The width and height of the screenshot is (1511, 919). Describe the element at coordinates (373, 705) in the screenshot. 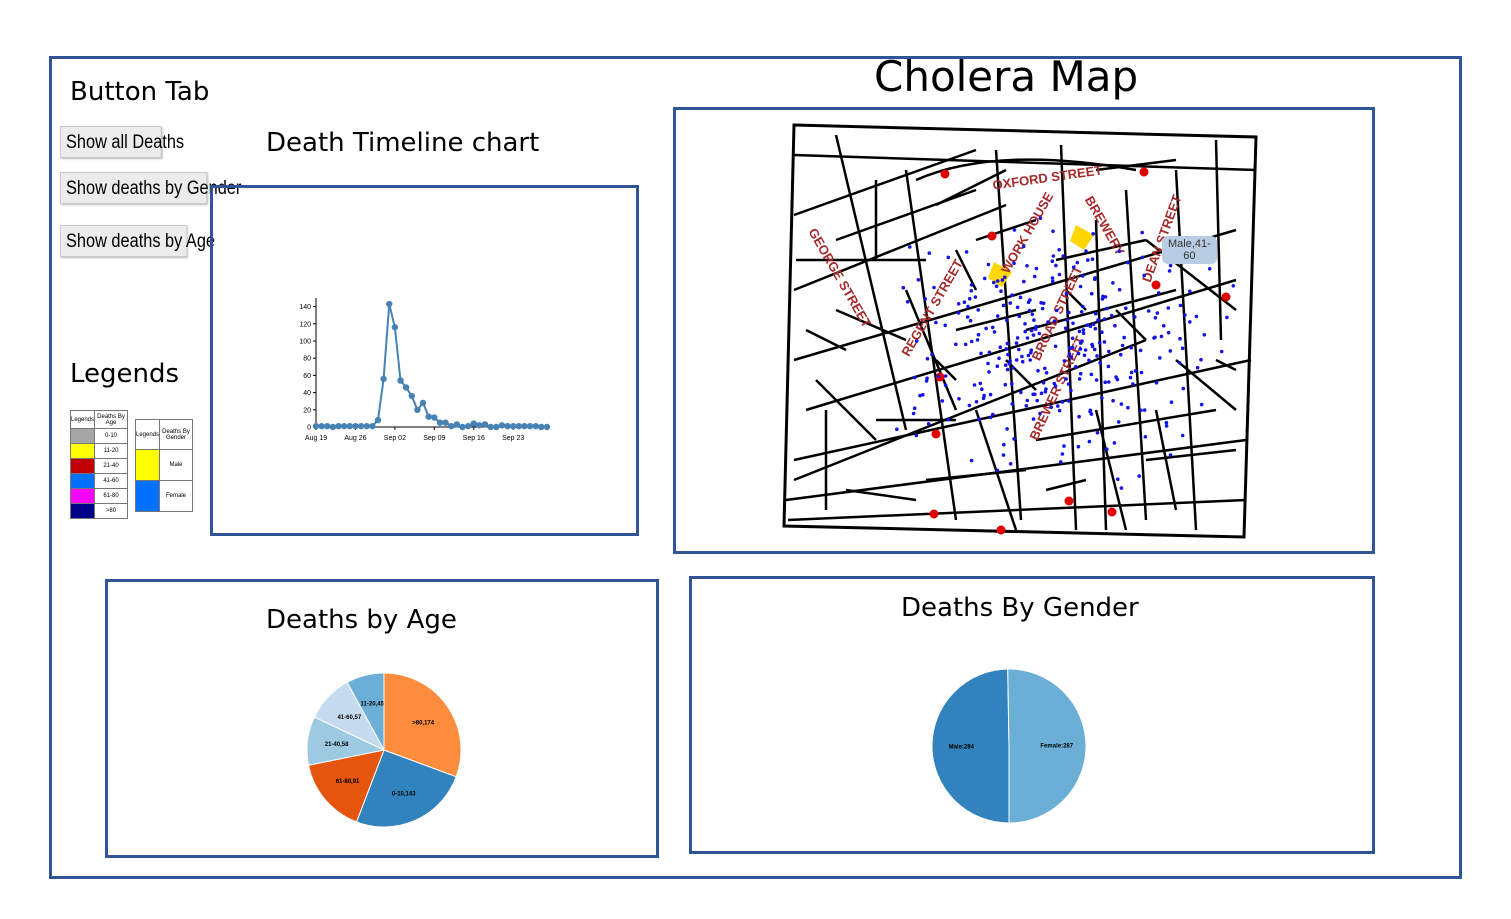

I see `age-pie-slice-label: 11-20,45` at that location.